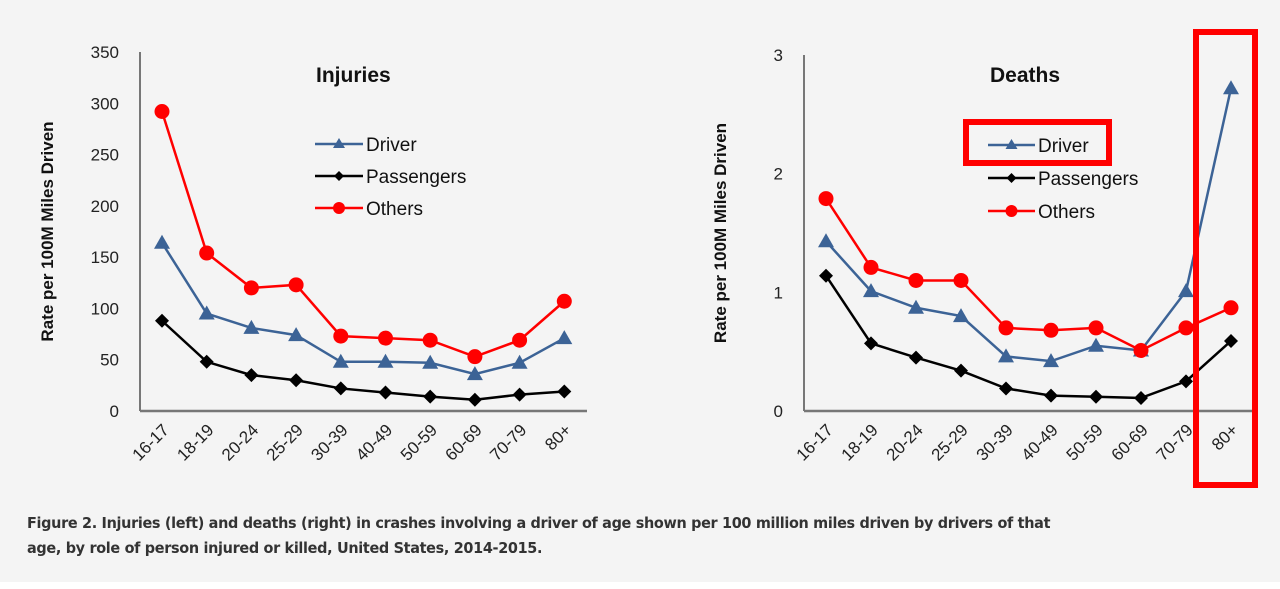 Image resolution: width=1280 pixels, height=589 pixels. Describe the element at coordinates (860, 442) in the screenshot. I see `x-tick-label: 18-19` at that location.